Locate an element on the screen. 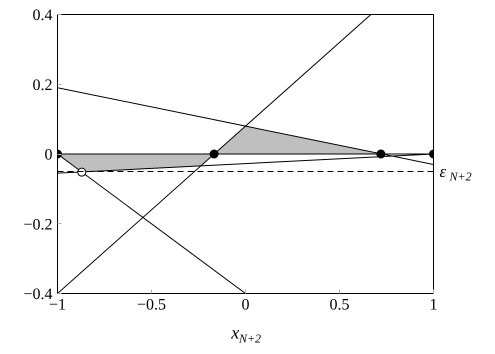  y-tick-label: −0.4 is located at coordinates (38, 294).